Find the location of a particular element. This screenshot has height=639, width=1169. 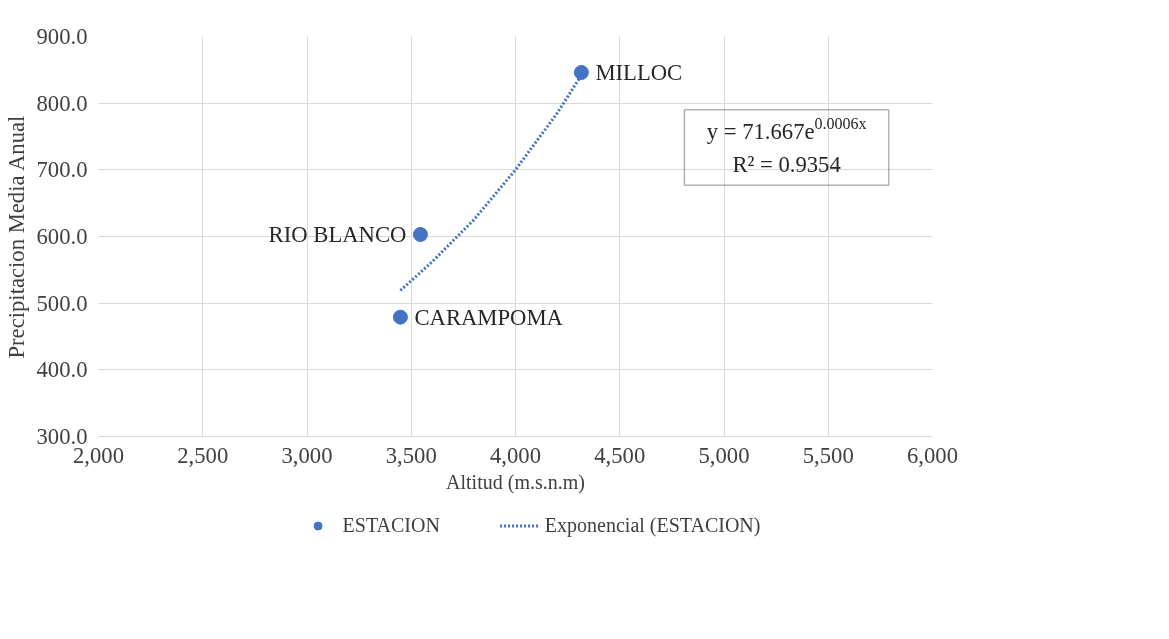

x-tick-label: 3,500 is located at coordinates (411, 455).